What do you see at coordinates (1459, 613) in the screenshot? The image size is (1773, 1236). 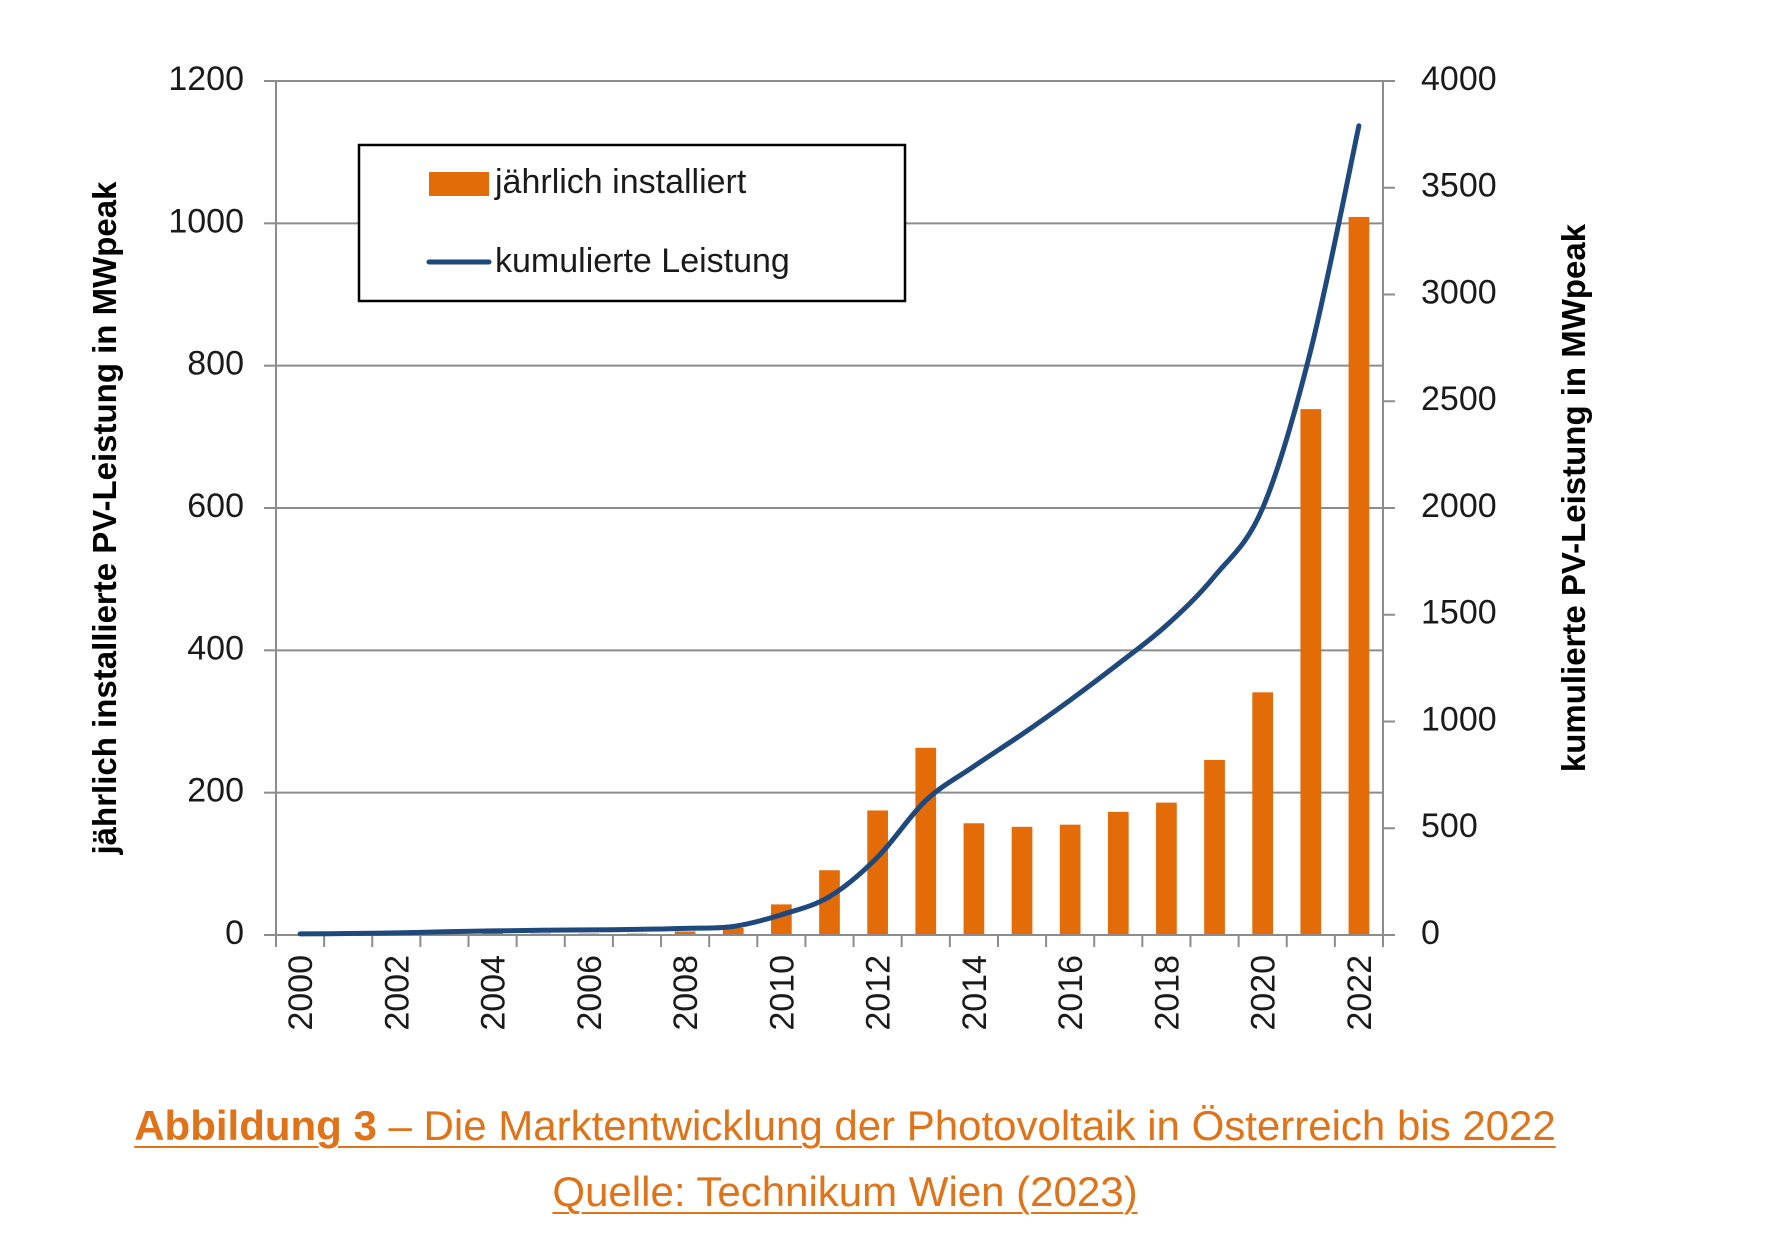 I see `y-right-tick-label: 1500` at bounding box center [1459, 613].